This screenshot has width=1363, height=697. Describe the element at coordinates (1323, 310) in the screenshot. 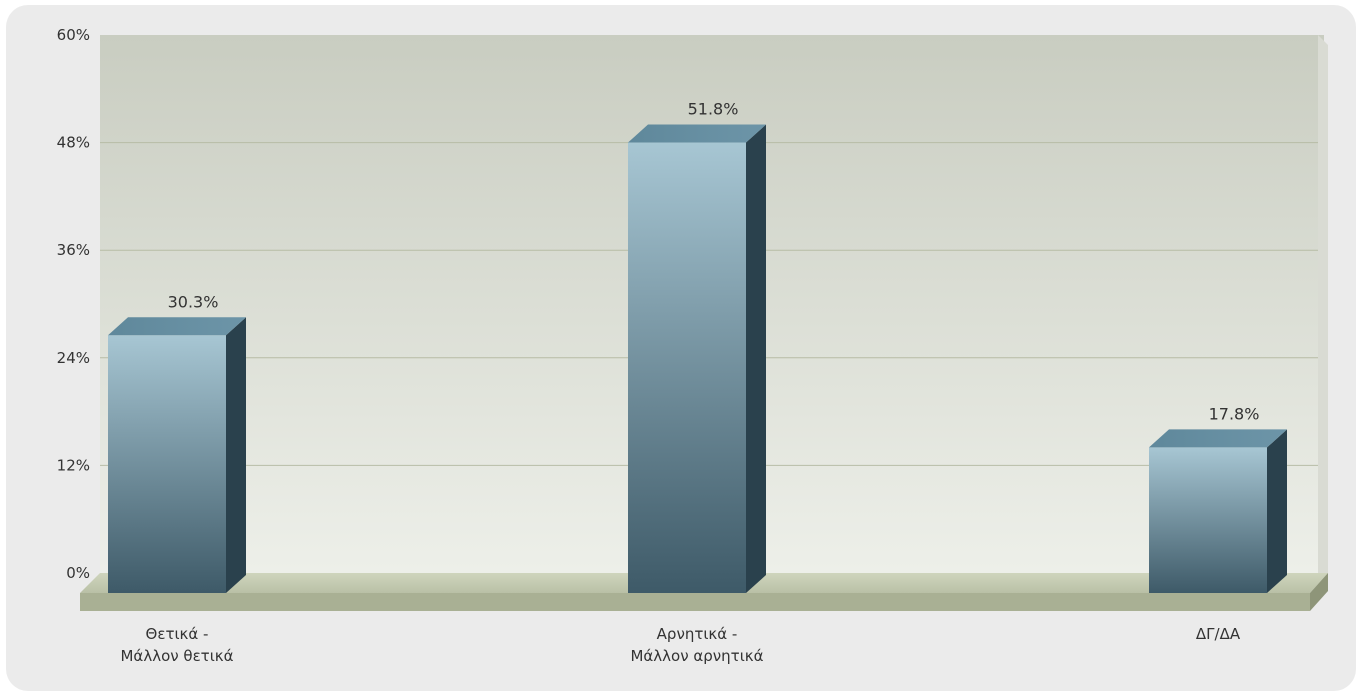

I see `plot-wall-side` at that location.